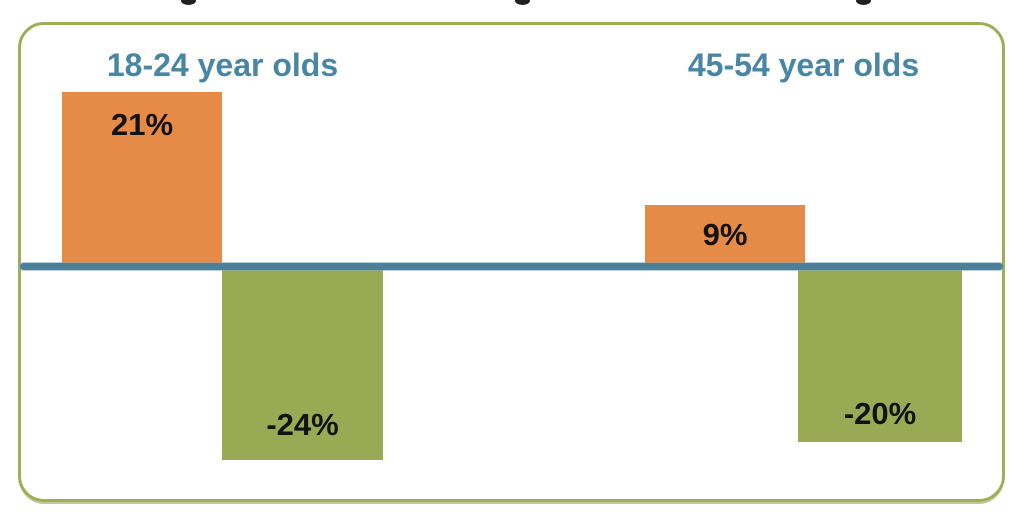 The height and width of the screenshot is (525, 1024). I want to click on bar-value-label: -24%, so click(302, 424).